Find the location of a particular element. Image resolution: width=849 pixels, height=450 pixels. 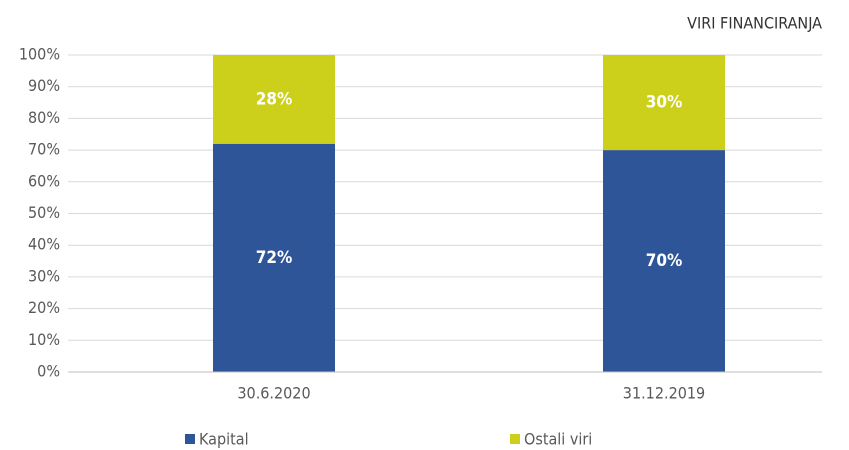

data-label: 70% is located at coordinates (664, 261).